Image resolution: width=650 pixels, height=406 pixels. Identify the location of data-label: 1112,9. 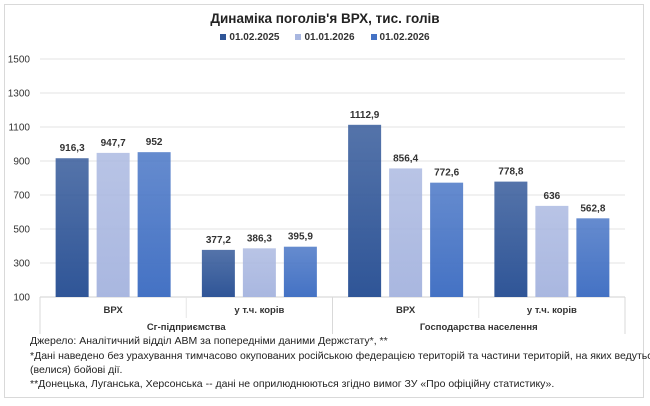
(365, 115).